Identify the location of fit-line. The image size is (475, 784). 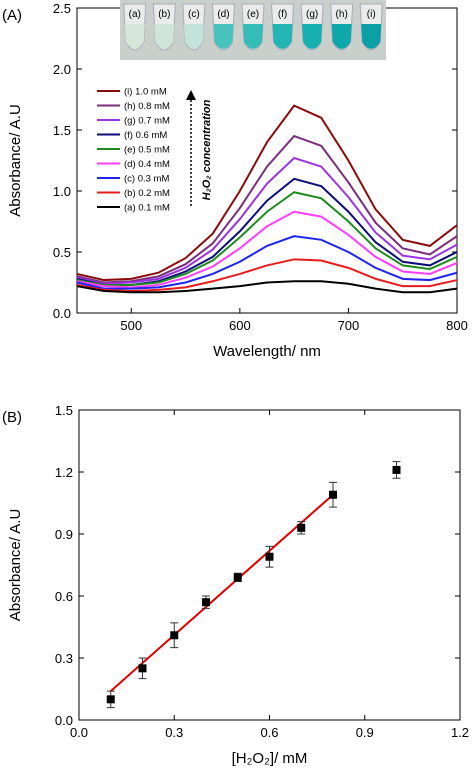
(222, 592).